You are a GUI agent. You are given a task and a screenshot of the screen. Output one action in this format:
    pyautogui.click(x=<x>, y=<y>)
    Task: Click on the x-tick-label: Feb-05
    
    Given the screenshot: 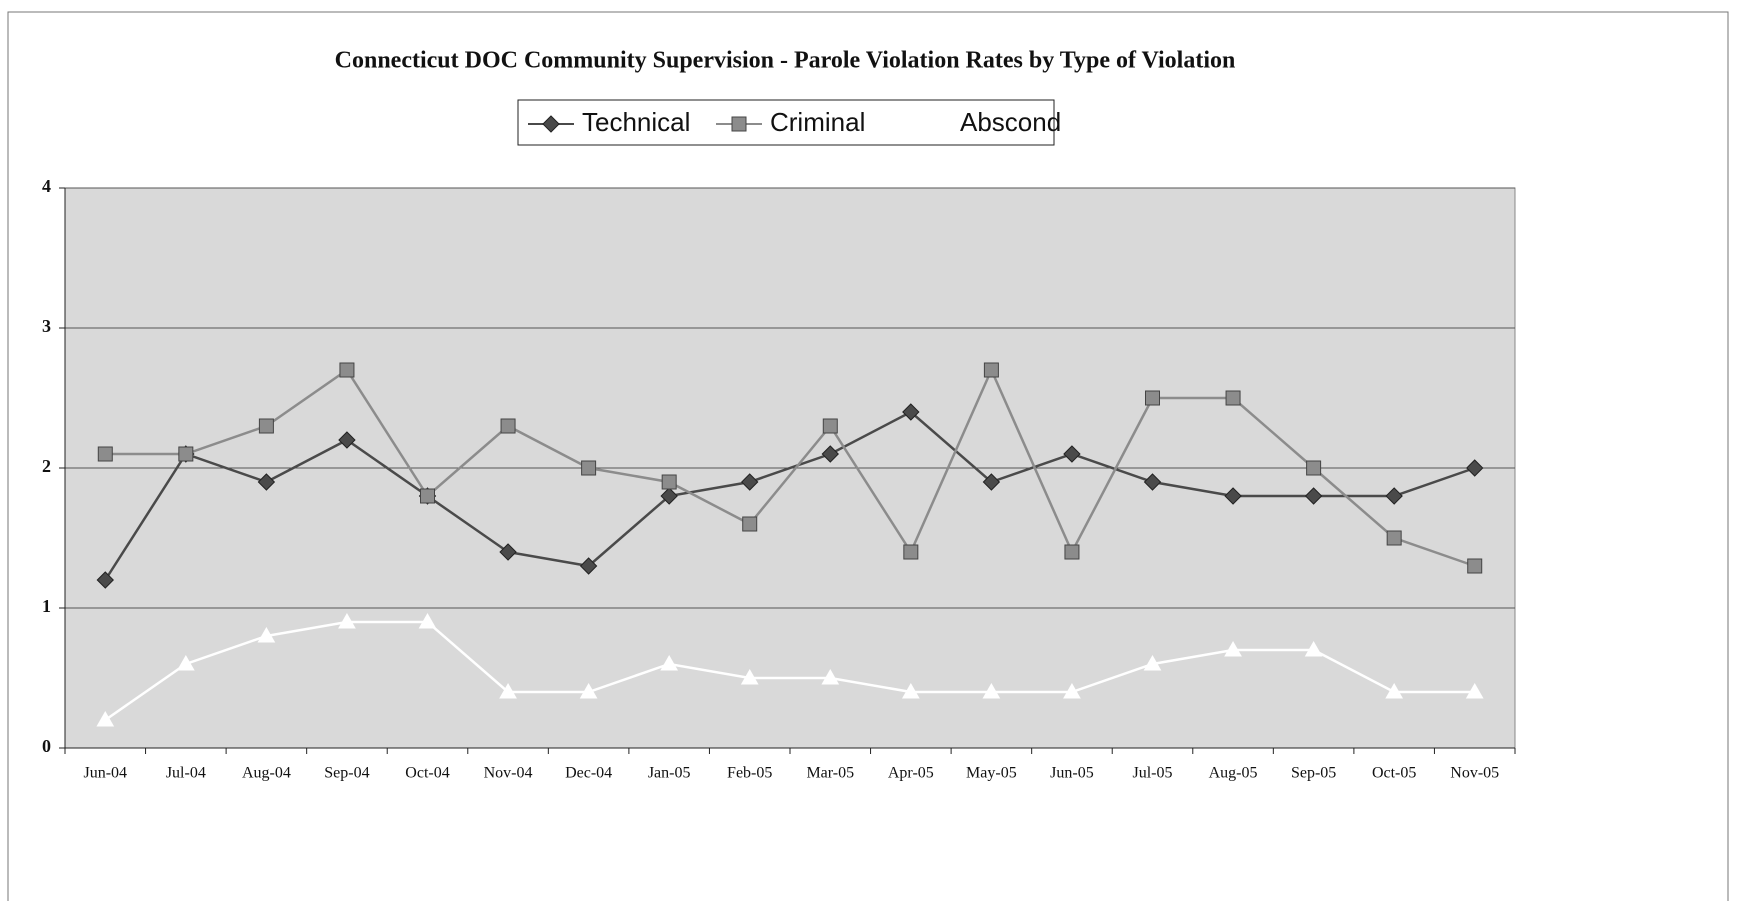 What is the action you would take?
    pyautogui.click(x=749, y=773)
    